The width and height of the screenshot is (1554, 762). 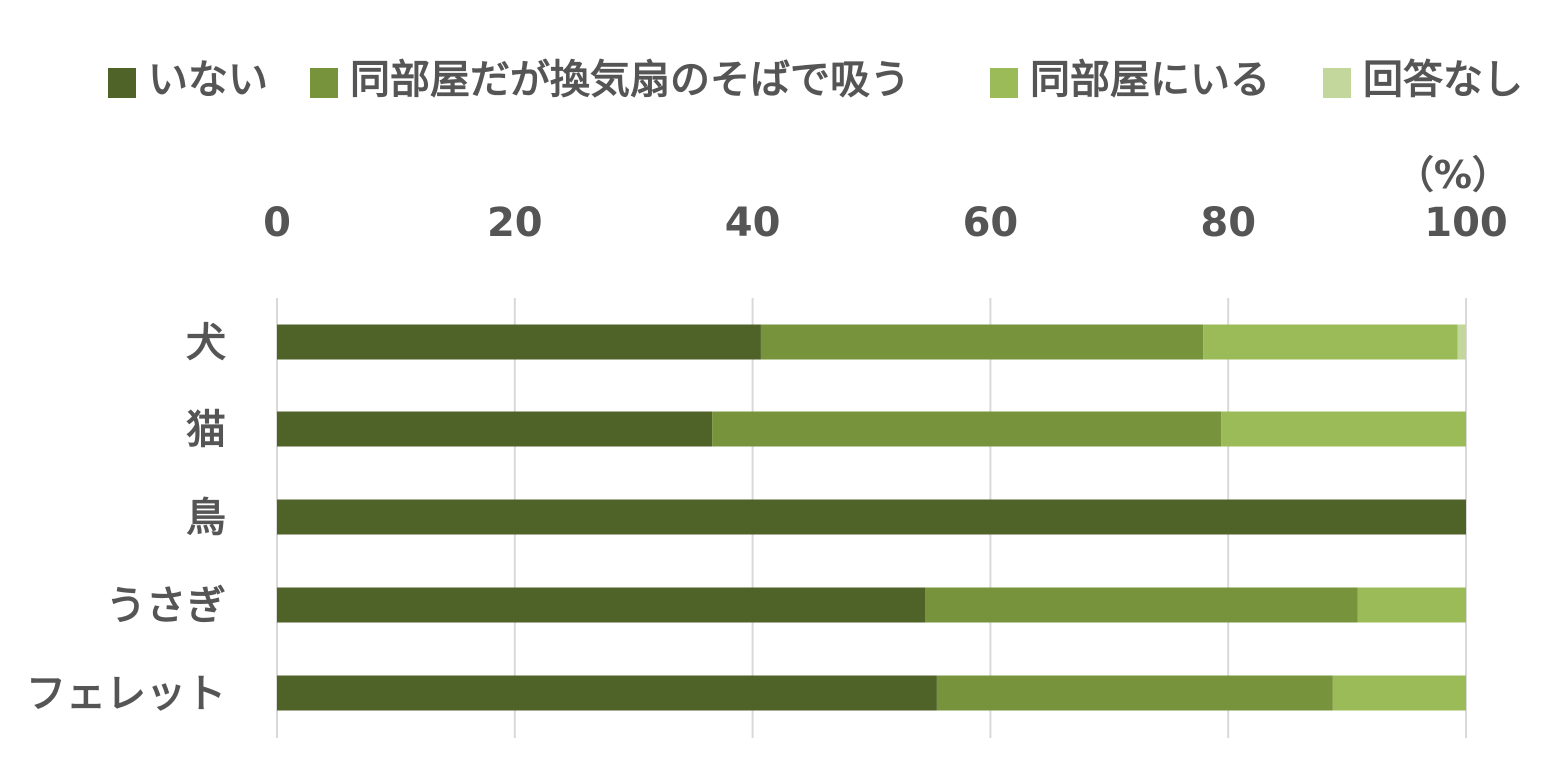 What do you see at coordinates (1466, 223) in the screenshot?
I see `tick-label: 100` at bounding box center [1466, 223].